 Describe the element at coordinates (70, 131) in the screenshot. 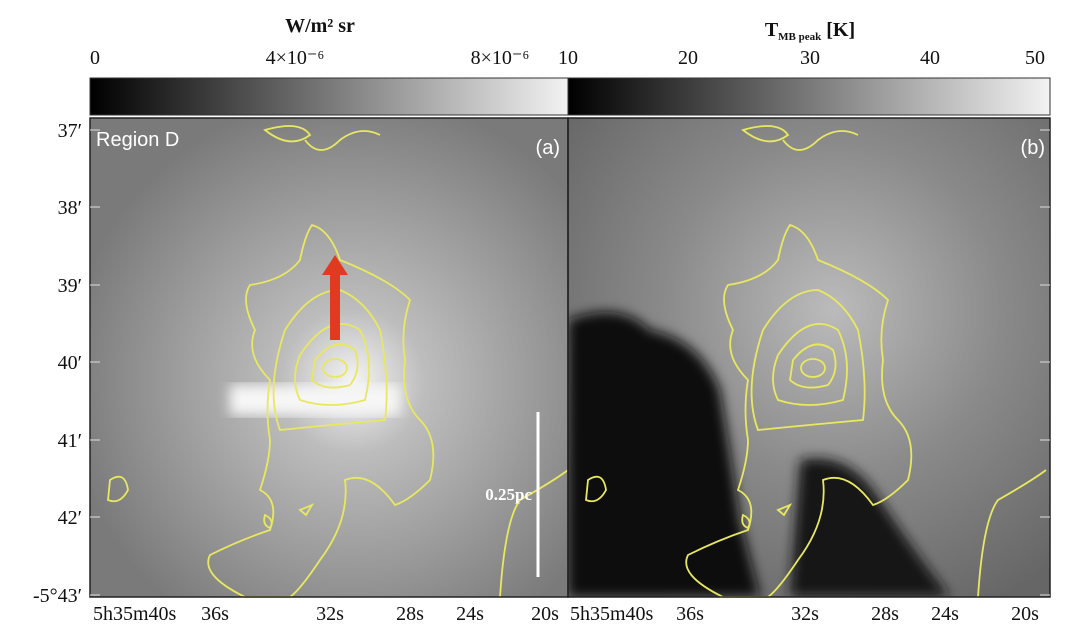

I see `y-tick-label: 37′` at that location.